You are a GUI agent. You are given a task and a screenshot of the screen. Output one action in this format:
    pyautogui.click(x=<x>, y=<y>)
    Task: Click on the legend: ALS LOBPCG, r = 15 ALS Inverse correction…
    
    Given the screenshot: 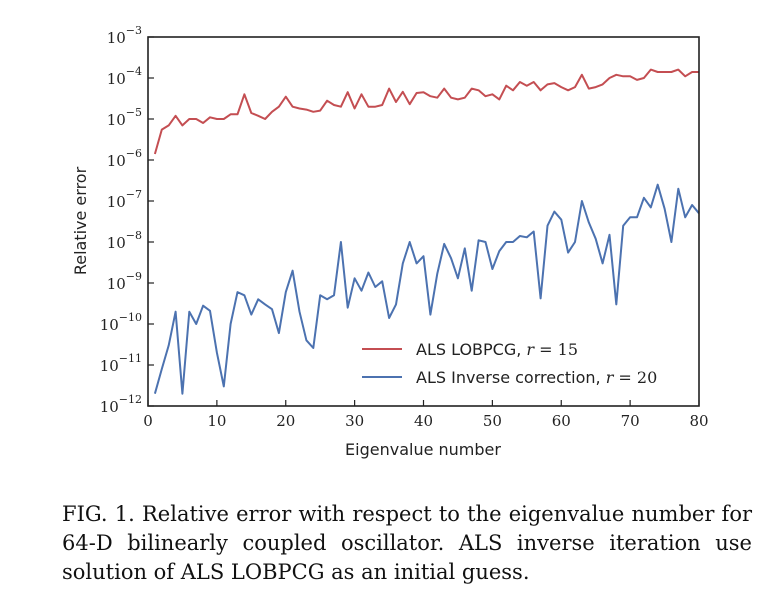 What is the action you would take?
    pyautogui.click(x=509, y=363)
    